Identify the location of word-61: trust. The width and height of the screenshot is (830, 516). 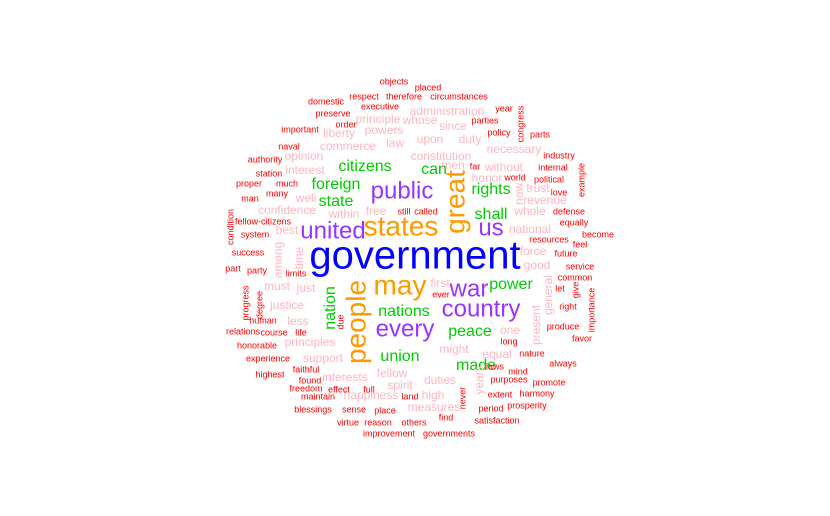
(538, 188).